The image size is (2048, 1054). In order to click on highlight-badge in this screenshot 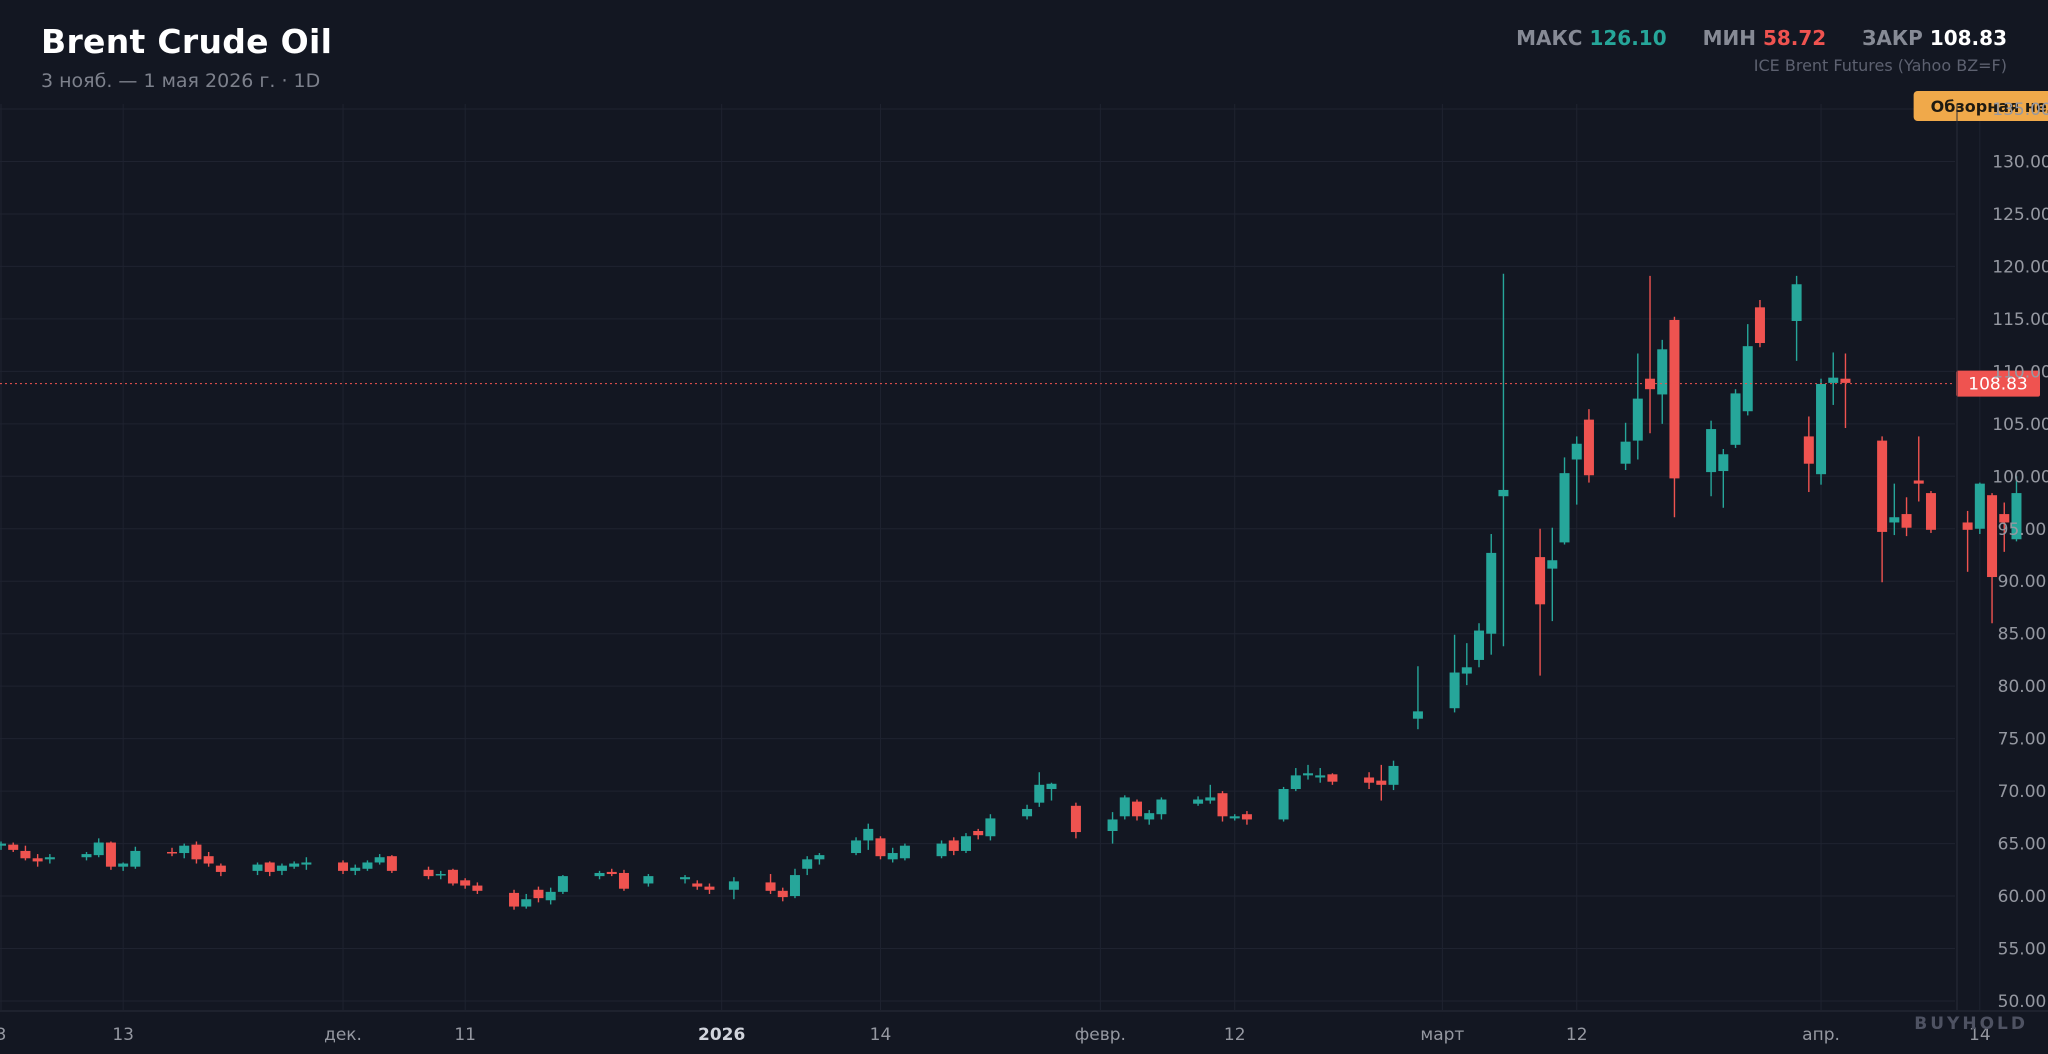, I will do `click(1980, 106)`.